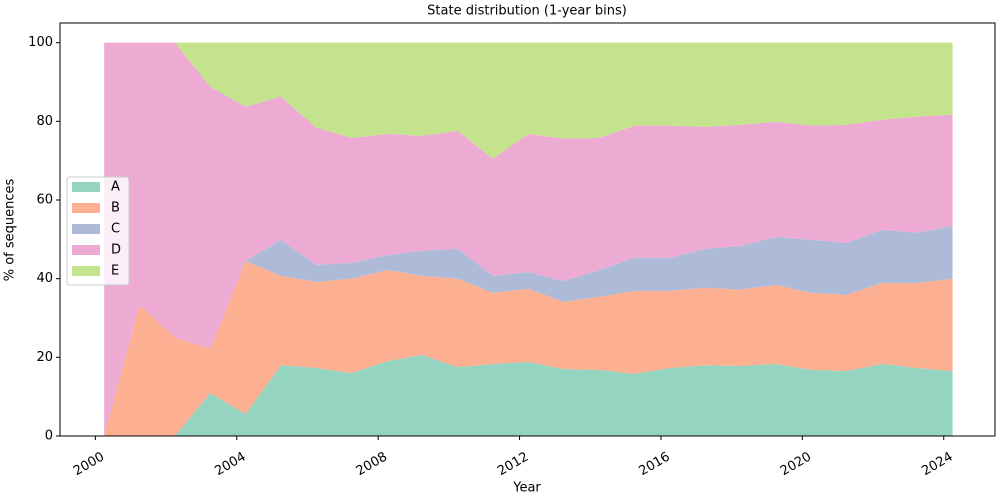 The height and width of the screenshot is (500, 1000). I want to click on legend-label: E, so click(115, 271).